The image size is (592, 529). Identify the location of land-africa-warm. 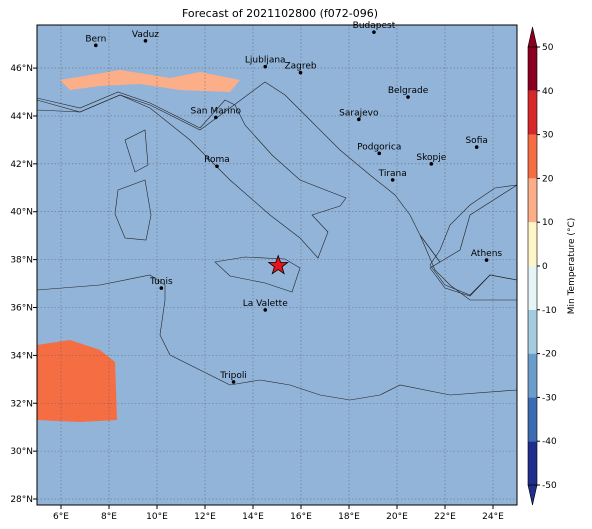
(77, 381).